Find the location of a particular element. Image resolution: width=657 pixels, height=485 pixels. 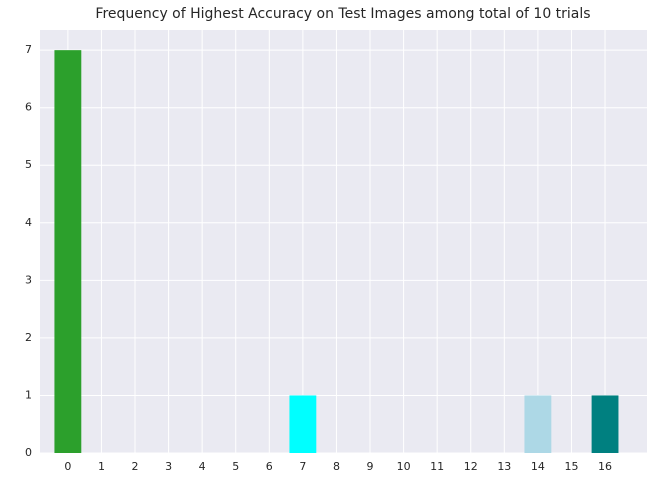

x-tick-label: 15 is located at coordinates (571, 466).